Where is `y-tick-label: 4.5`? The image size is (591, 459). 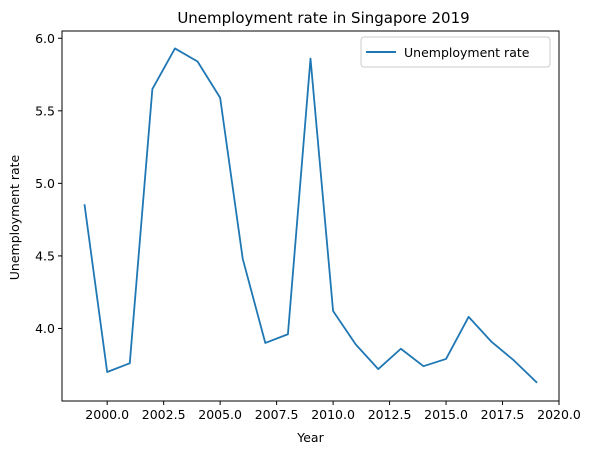
y-tick-label: 4.5 is located at coordinates (45, 255).